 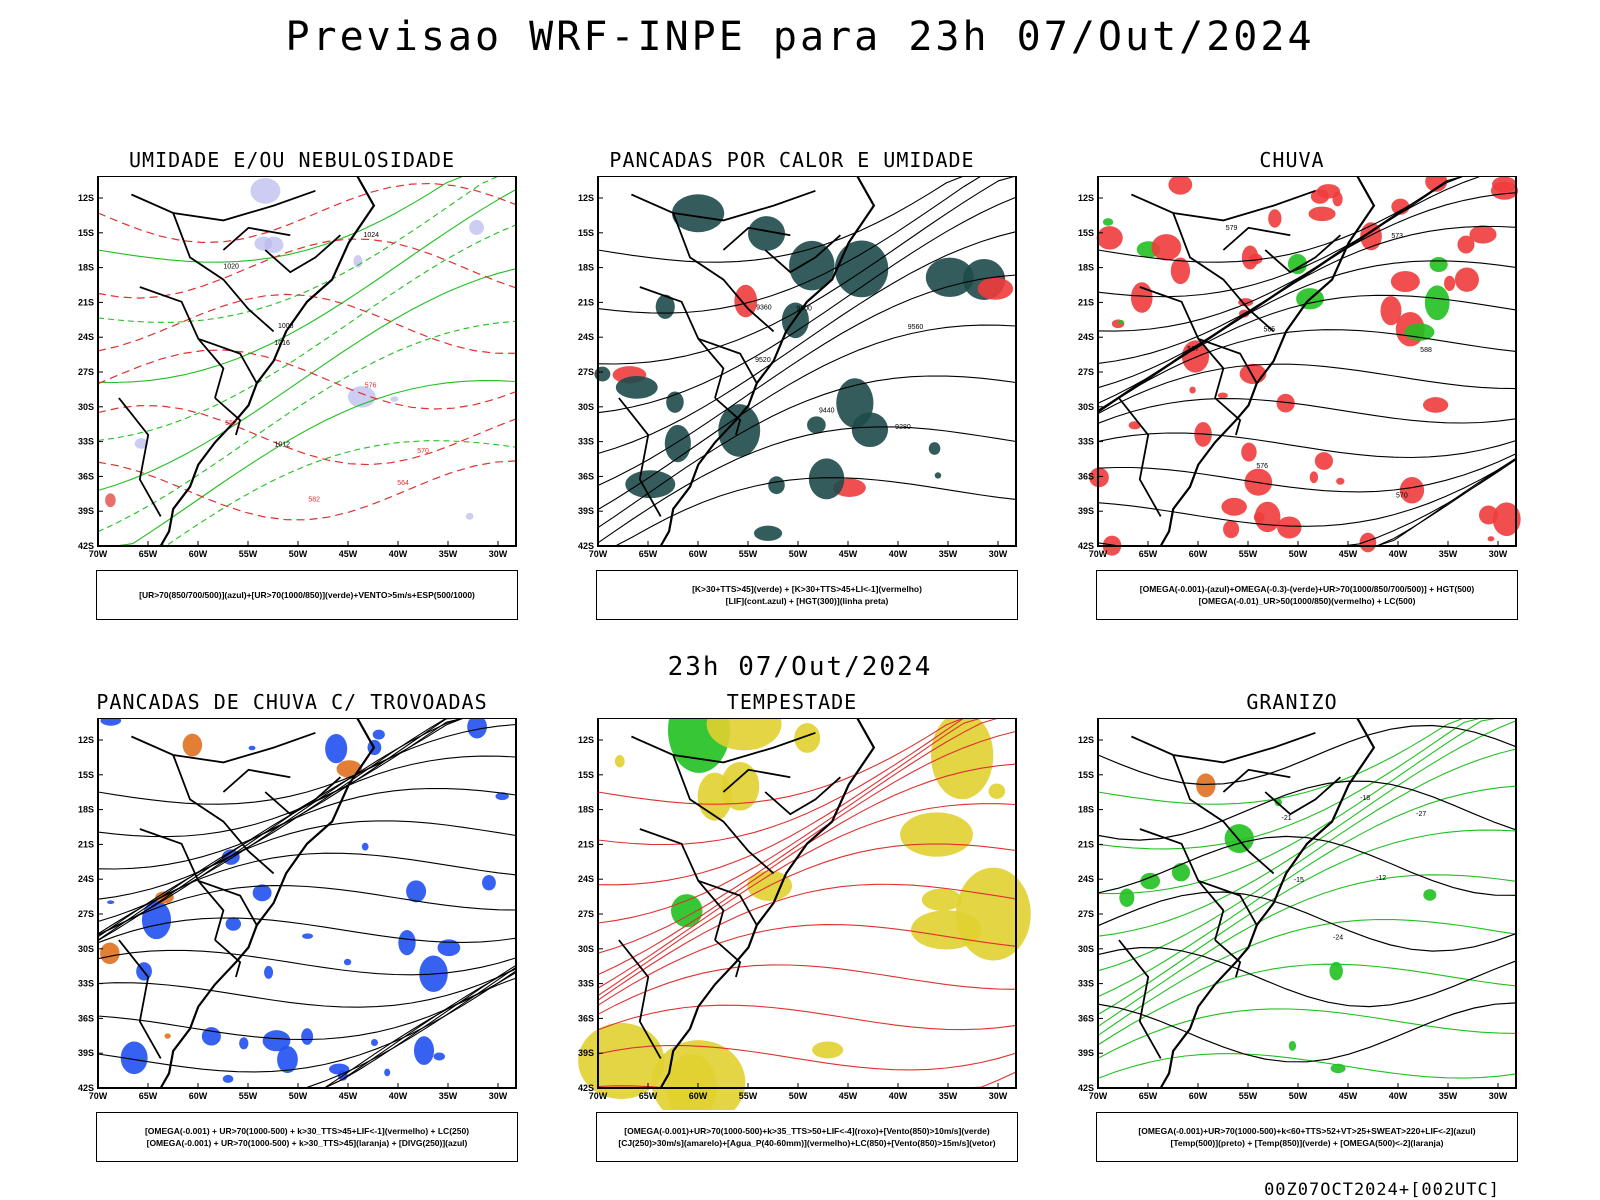 What do you see at coordinates (898, 1096) in the screenshot?
I see `lon-tick-label: 40W` at bounding box center [898, 1096].